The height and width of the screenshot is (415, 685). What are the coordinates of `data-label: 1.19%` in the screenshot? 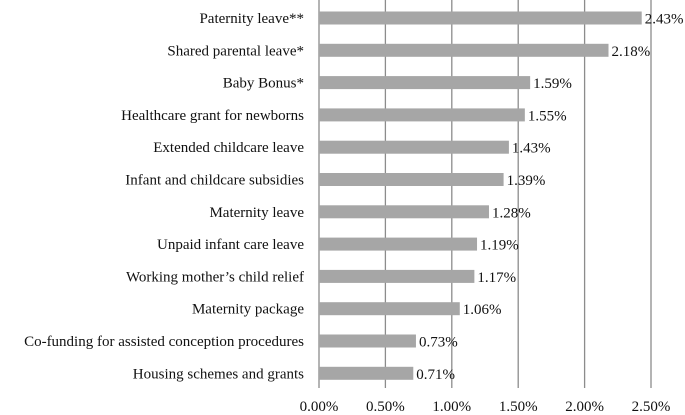 It's located at (499, 246).